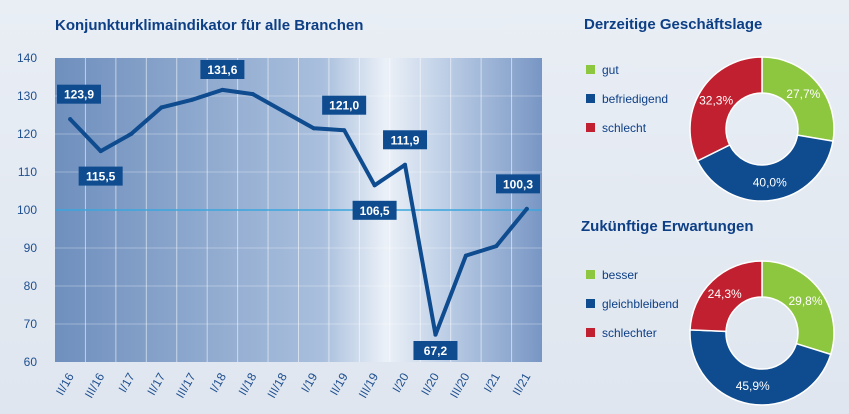  Describe the element at coordinates (31, 362) in the screenshot. I see `y-tick-label: 60` at that location.